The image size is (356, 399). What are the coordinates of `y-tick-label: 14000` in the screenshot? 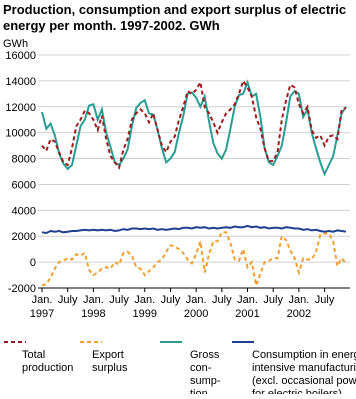 It's located at (20, 82).